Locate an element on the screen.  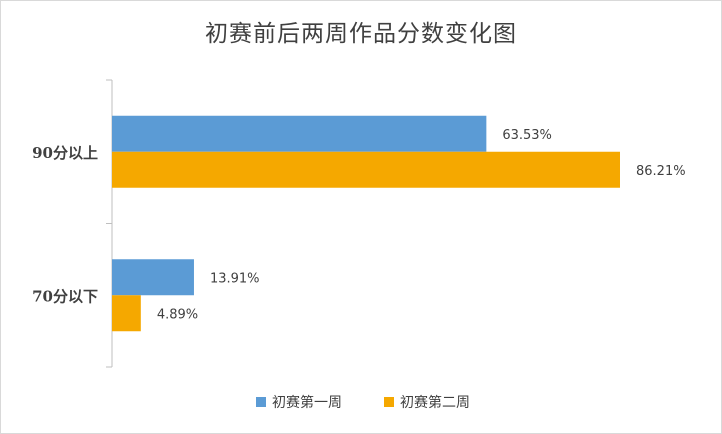
data-label: 86.21% is located at coordinates (661, 171).